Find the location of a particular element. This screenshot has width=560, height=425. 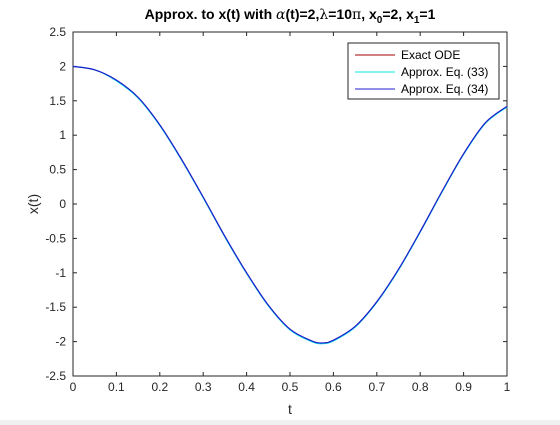

title-part-3: =10 is located at coordinates (340, 14).